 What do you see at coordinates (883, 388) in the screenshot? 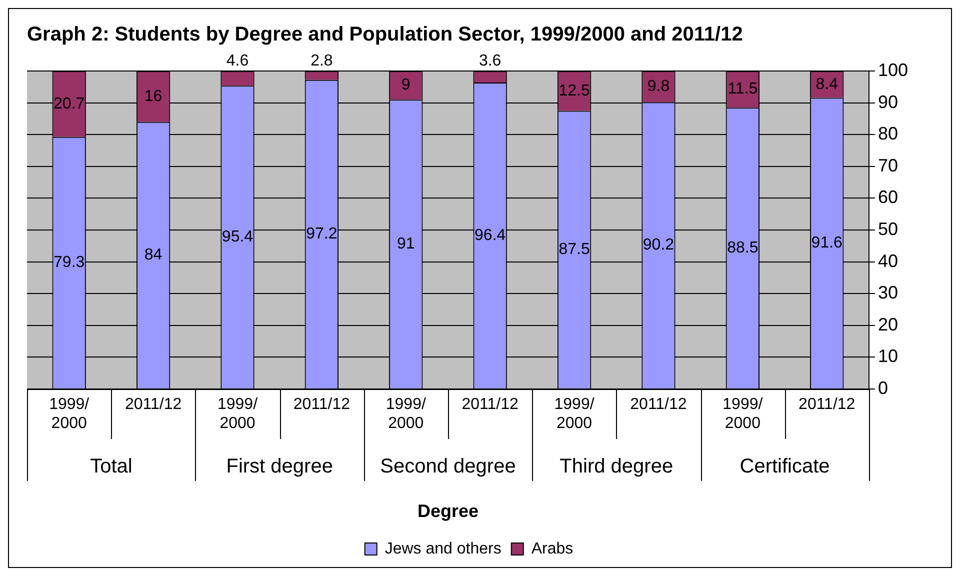
I see `y-tick-label: 0` at bounding box center [883, 388].